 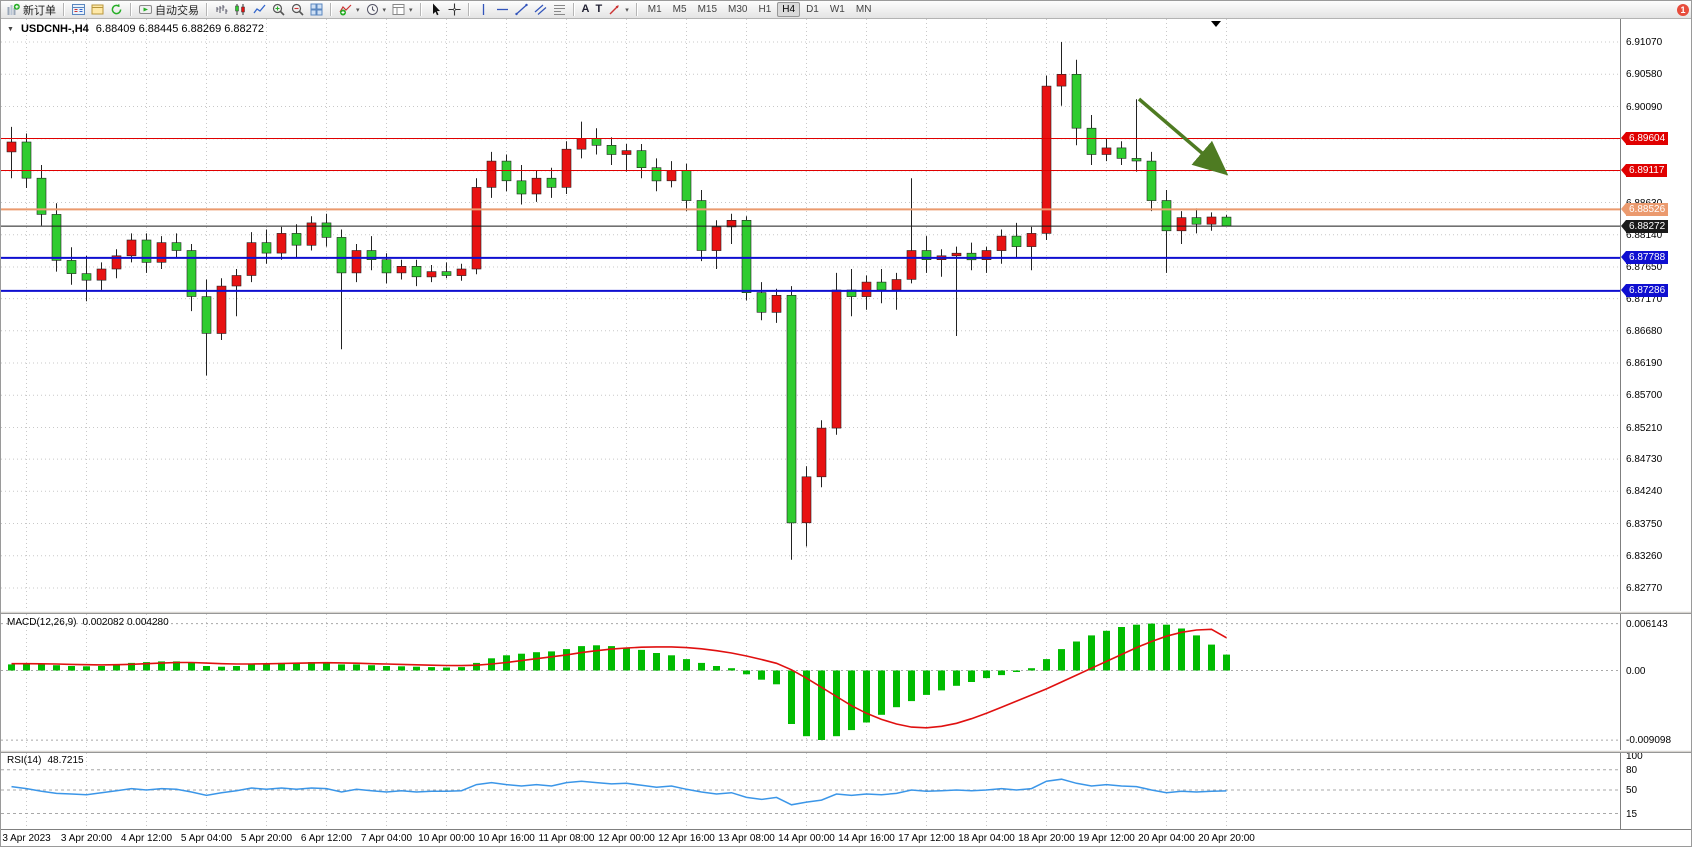 I want to click on crosshair-button, so click(x=454, y=10).